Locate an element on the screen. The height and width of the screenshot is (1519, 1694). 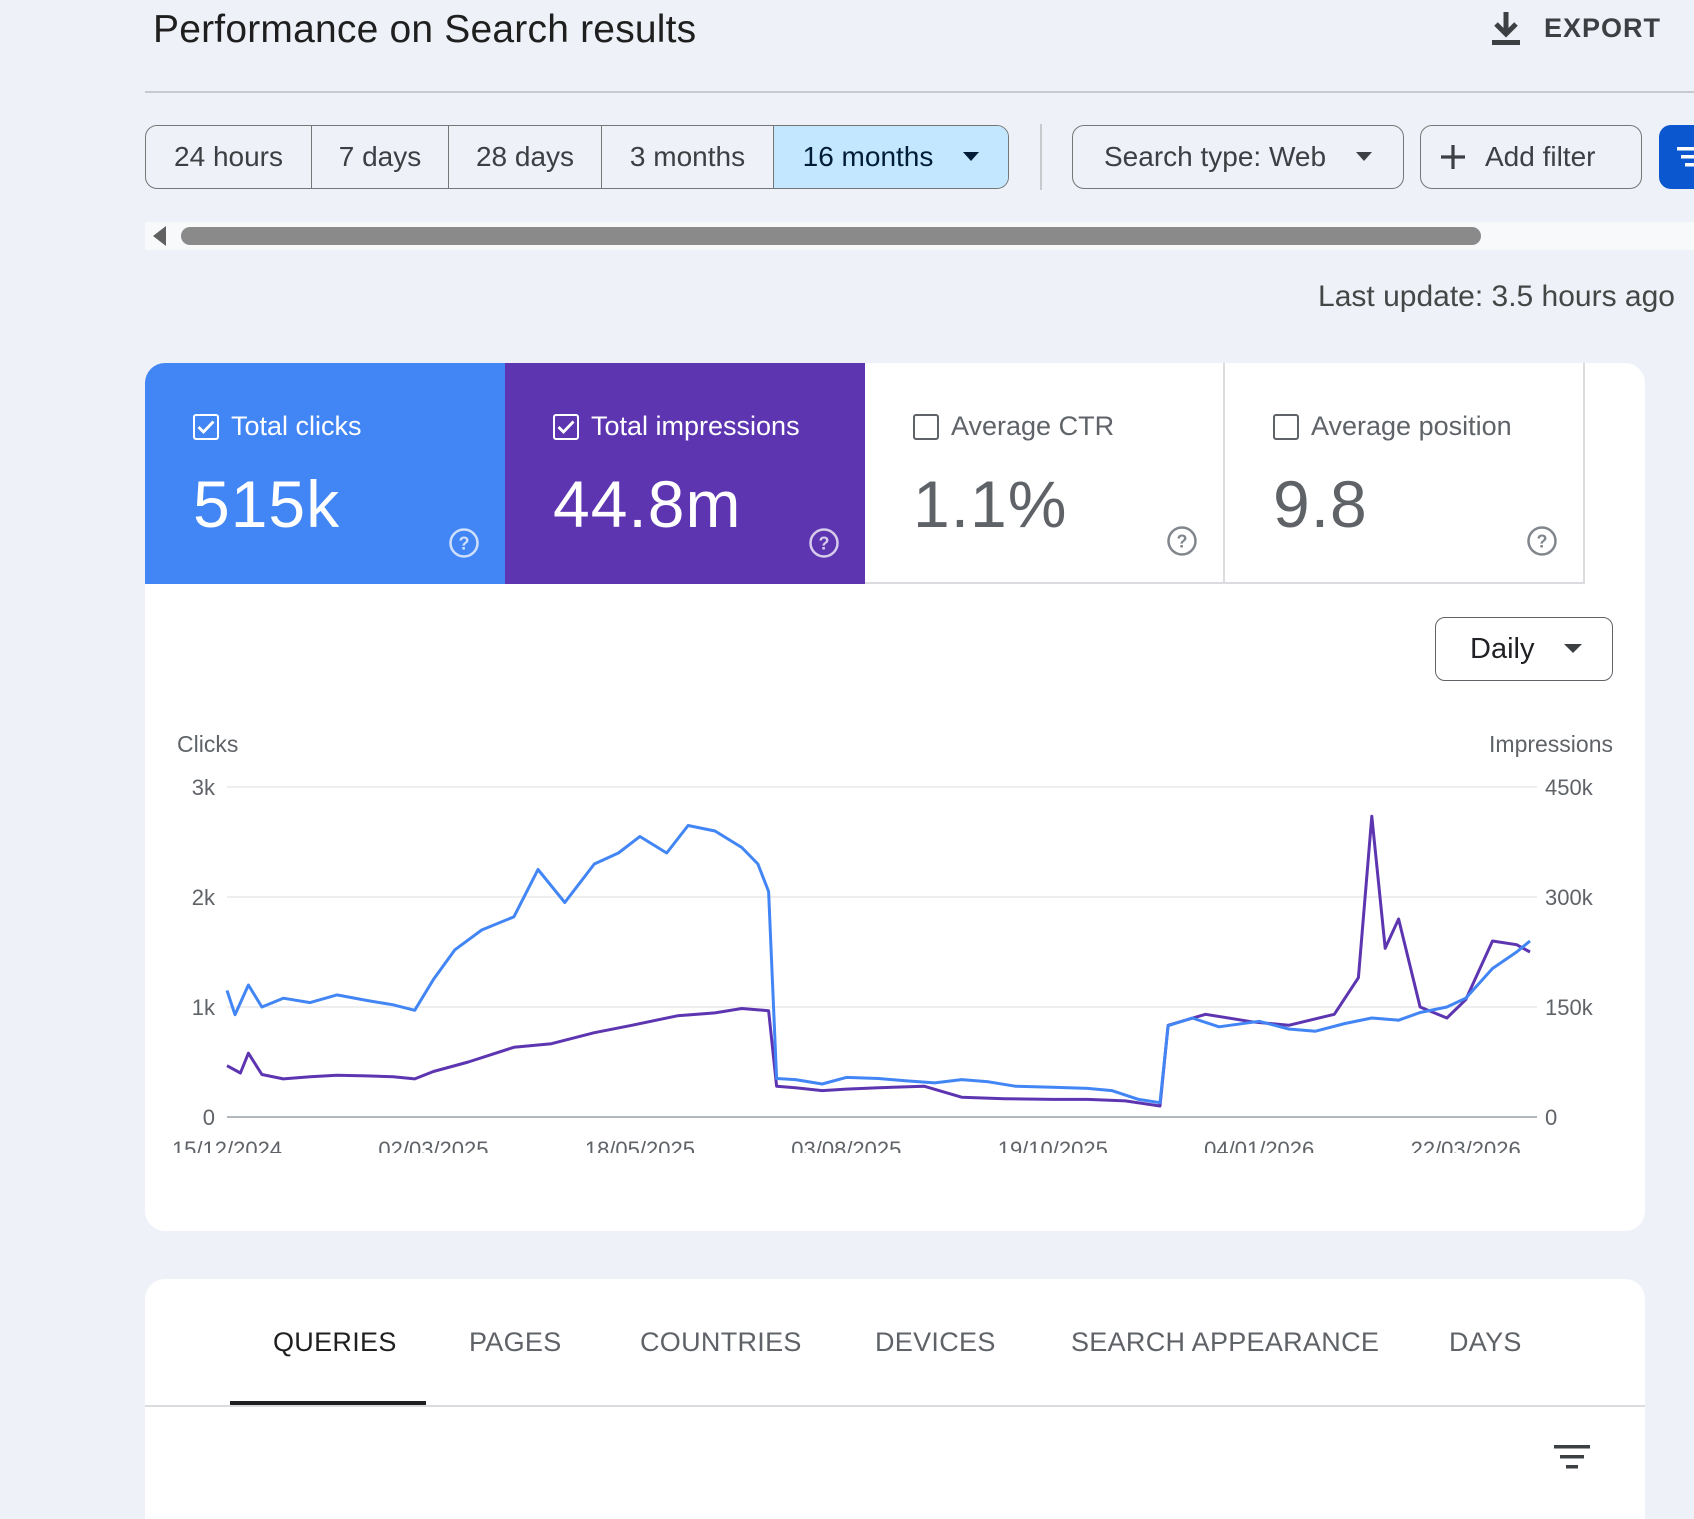
tab-days: DAYS is located at coordinates (1485, 1342).